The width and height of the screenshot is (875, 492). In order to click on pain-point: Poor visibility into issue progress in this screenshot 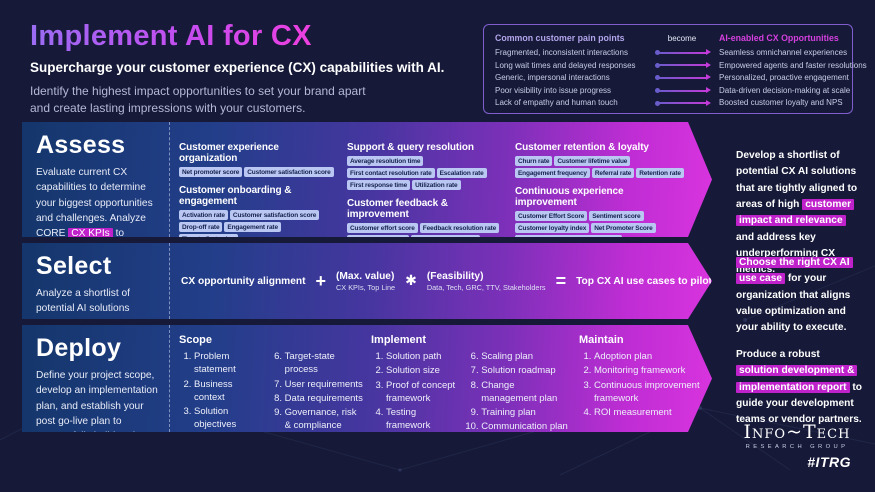, I will do `click(553, 90)`.